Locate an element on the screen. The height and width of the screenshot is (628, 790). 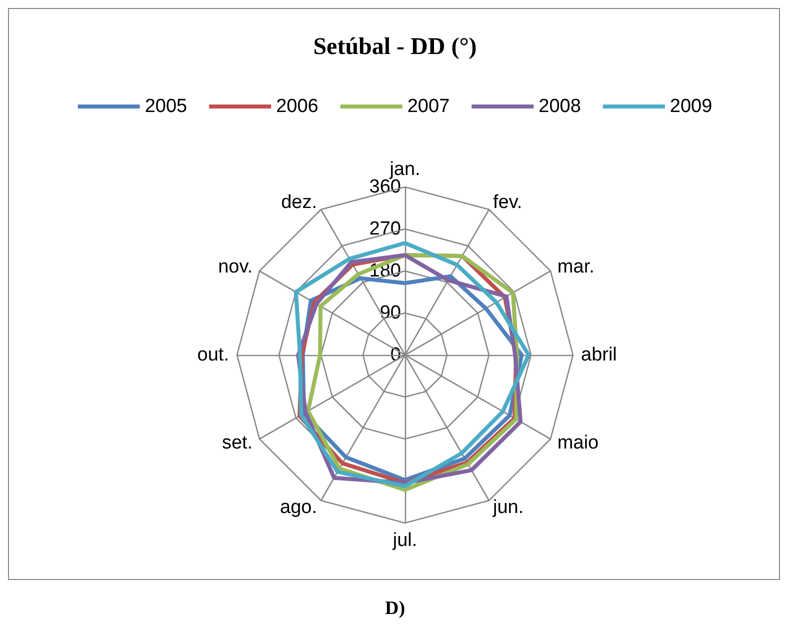
spoke-label: dez. is located at coordinates (299, 203).